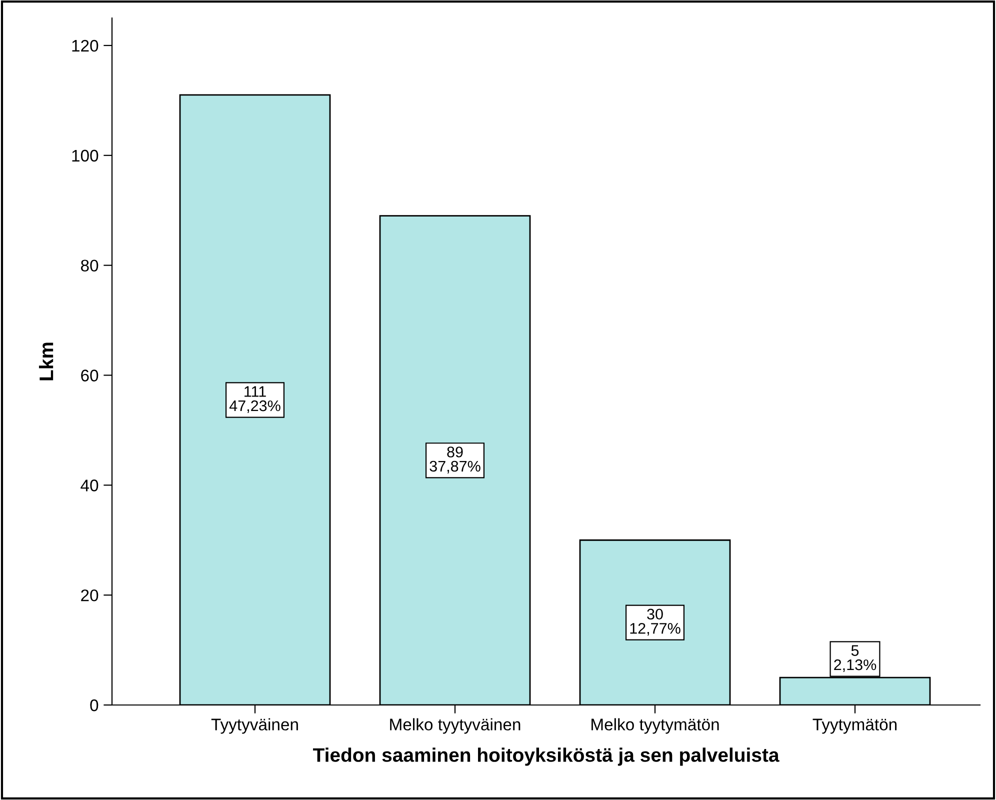 This screenshot has height=800, width=996. Describe the element at coordinates (89, 266) in the screenshot. I see `y-tick-label: 80` at that location.